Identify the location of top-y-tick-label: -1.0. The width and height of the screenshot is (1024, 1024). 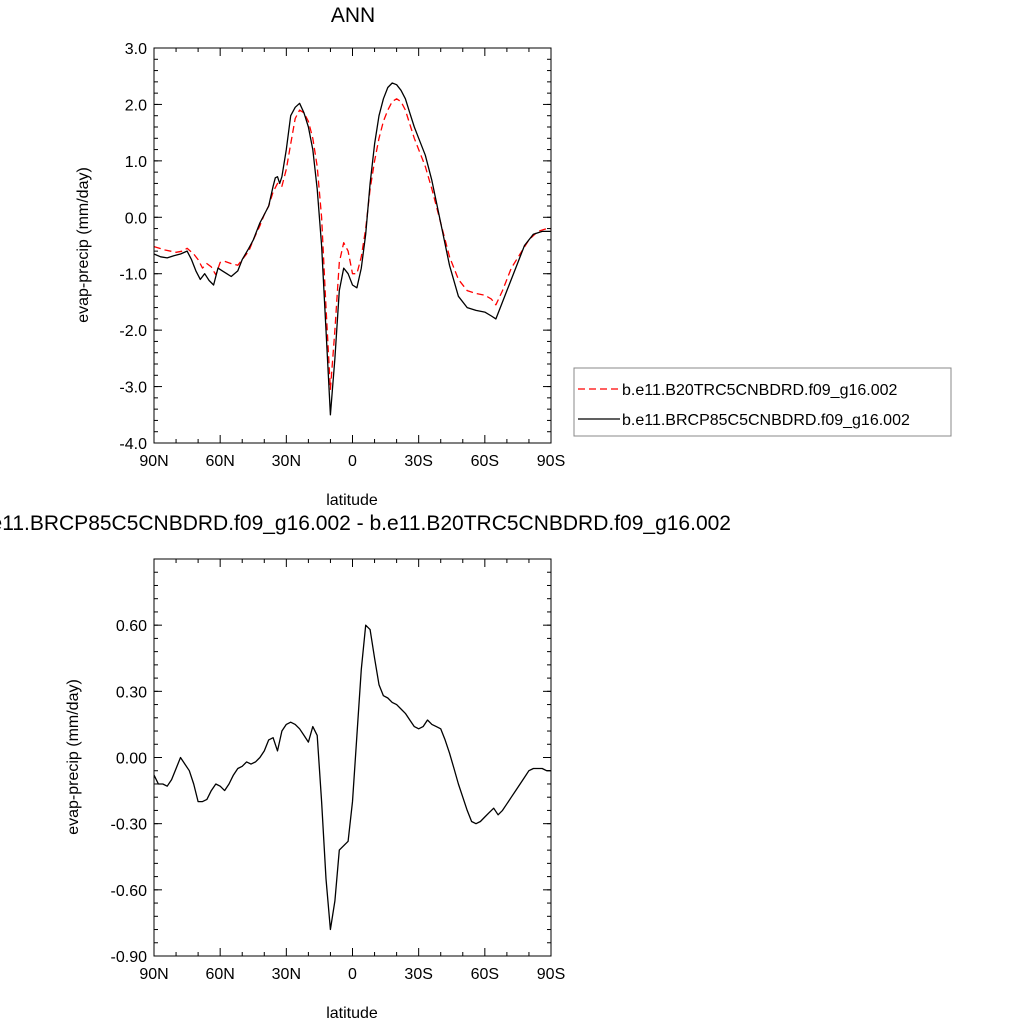
(133, 275).